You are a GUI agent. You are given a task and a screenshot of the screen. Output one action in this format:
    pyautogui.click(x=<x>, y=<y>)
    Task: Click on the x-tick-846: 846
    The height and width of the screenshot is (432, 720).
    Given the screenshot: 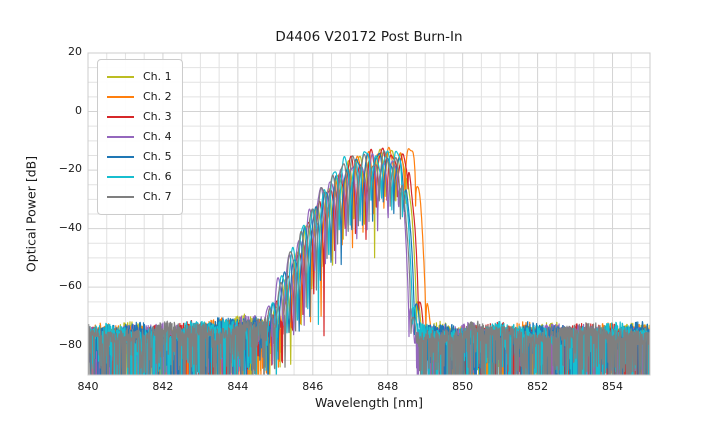 What is the action you would take?
    pyautogui.click(x=313, y=386)
    